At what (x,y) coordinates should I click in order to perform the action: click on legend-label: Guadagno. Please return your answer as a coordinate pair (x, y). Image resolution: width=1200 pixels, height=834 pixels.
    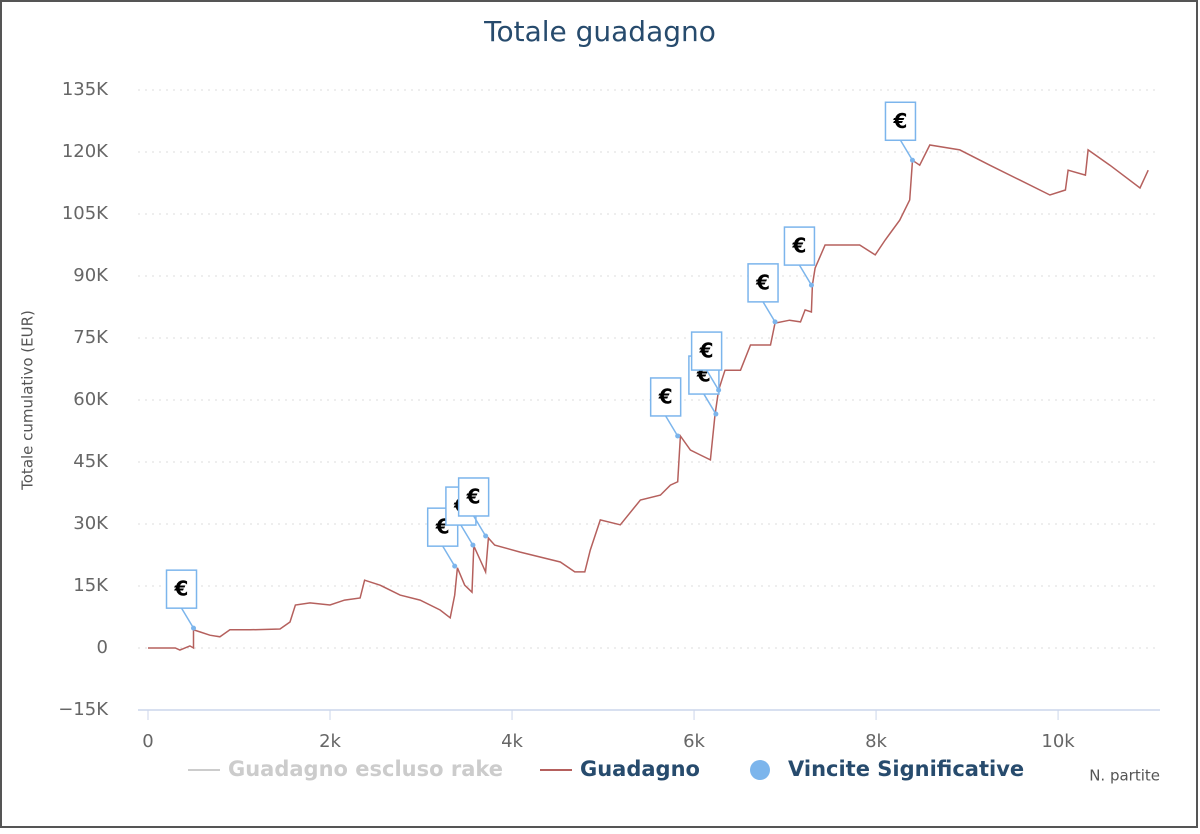
    Looking at the image, I should click on (640, 769).